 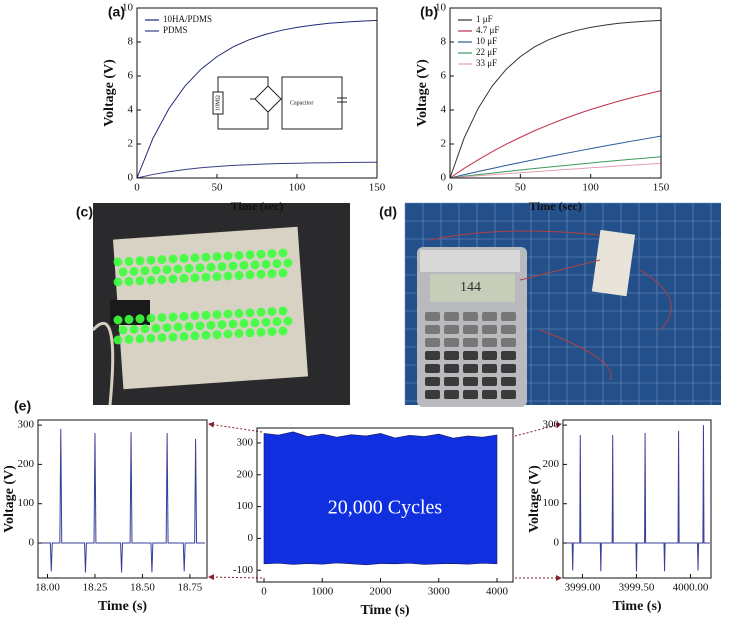 What do you see at coordinates (22, 406) in the screenshot?
I see `panel-label: (e)` at bounding box center [22, 406].